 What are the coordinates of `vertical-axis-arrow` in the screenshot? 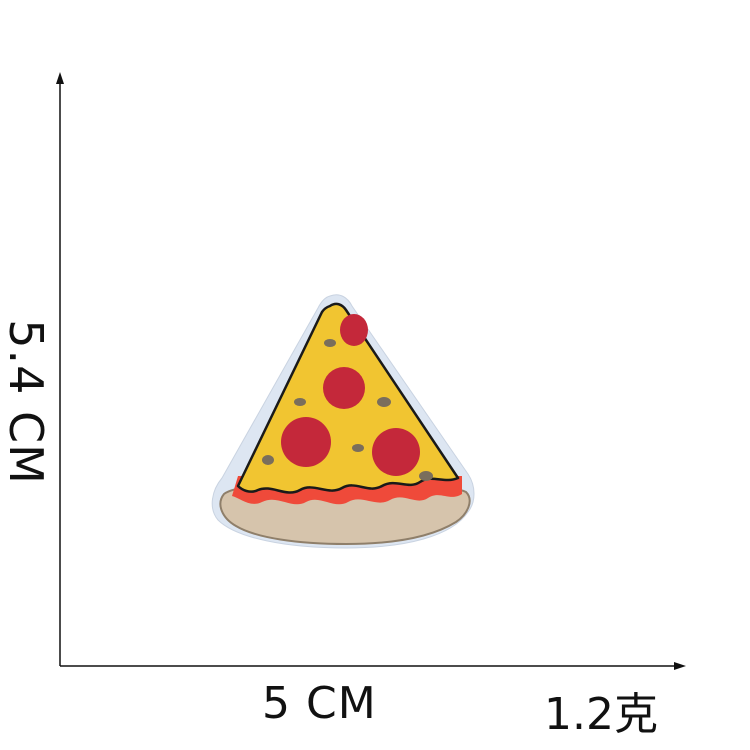 It's located at (60, 78).